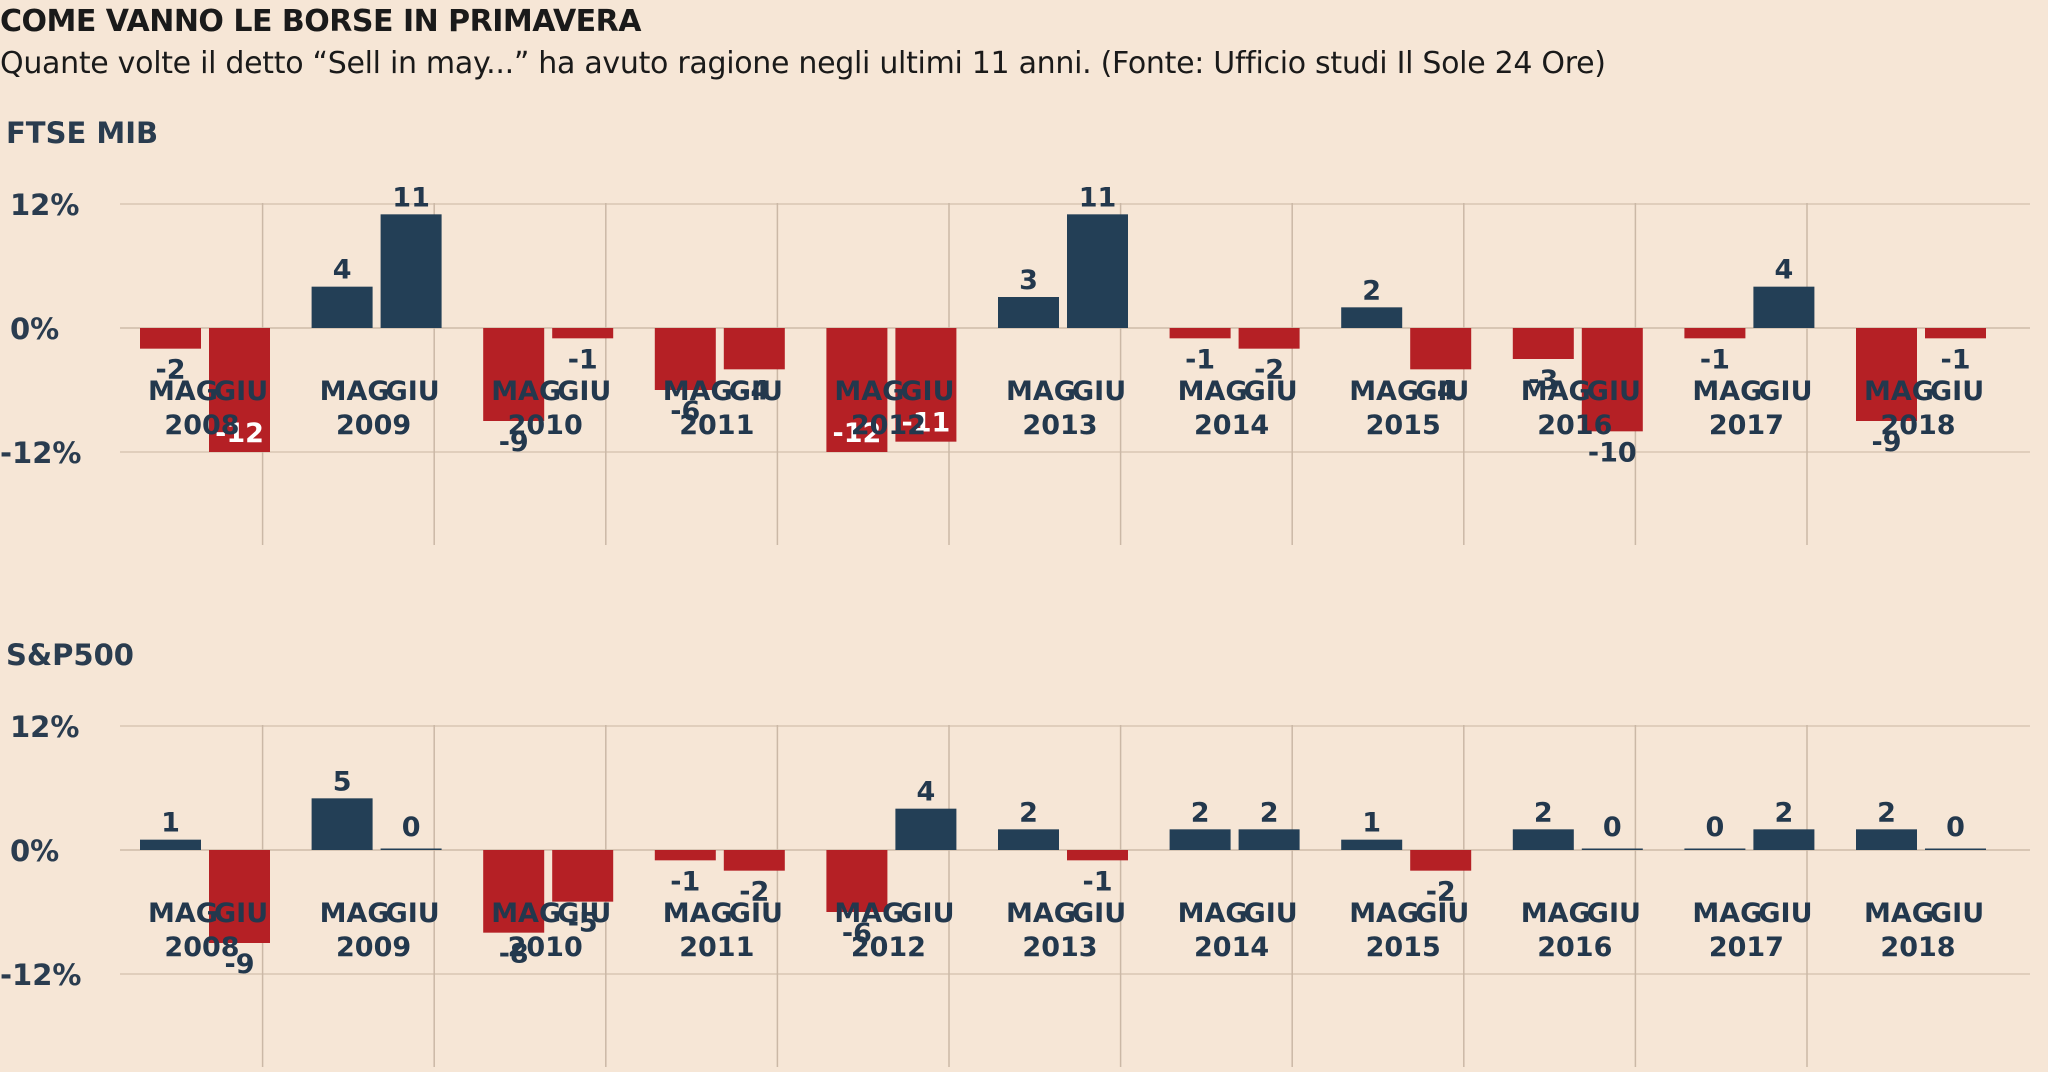  What do you see at coordinates (1372, 317) in the screenshot?
I see `ftse-bar-2015-mag` at bounding box center [1372, 317].